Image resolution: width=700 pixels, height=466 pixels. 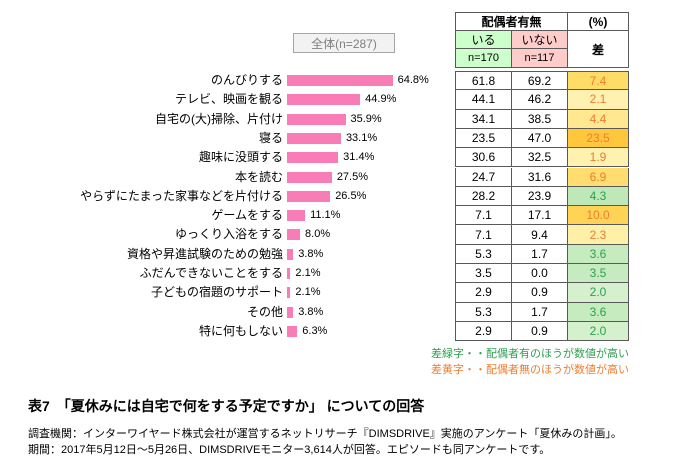 What do you see at coordinates (598, 216) in the screenshot?
I see `cell-difference: 10.0` at bounding box center [598, 216].